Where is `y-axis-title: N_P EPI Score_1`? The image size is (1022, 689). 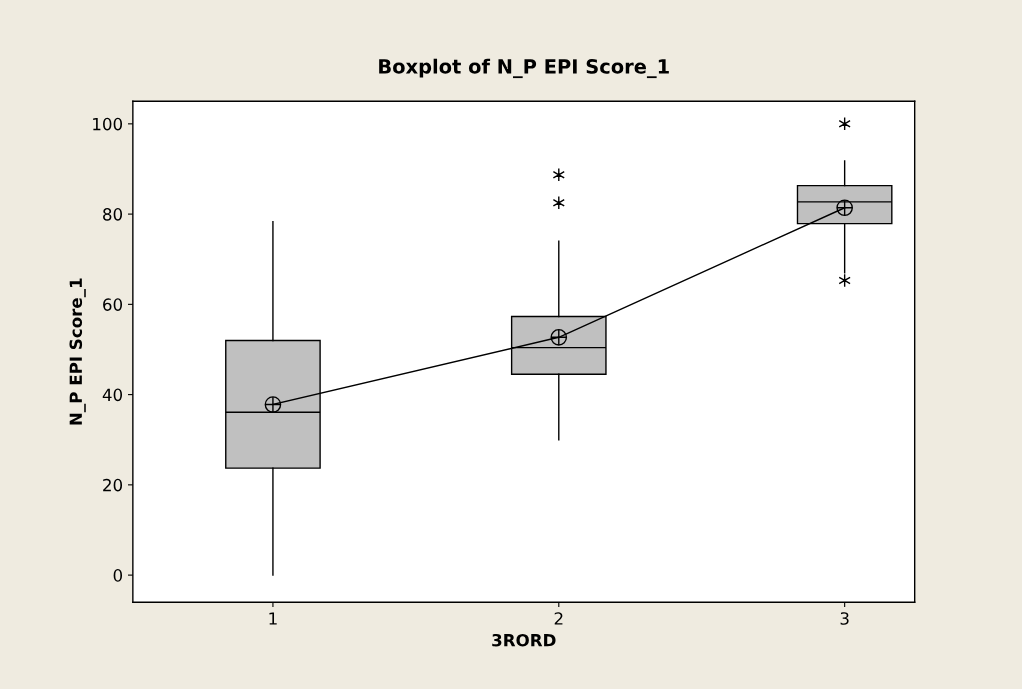
y-axis-title: N_P EPI Score_1 is located at coordinates (77, 351).